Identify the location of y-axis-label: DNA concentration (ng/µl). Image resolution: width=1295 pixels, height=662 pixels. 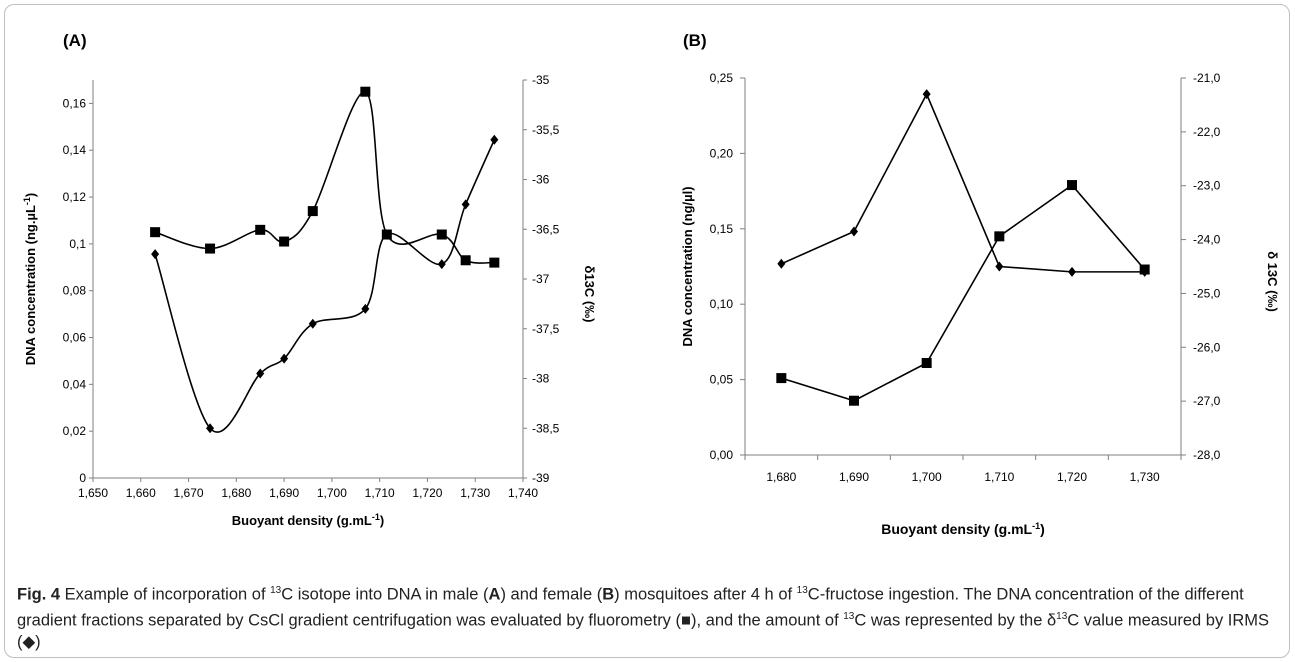
(687, 266).